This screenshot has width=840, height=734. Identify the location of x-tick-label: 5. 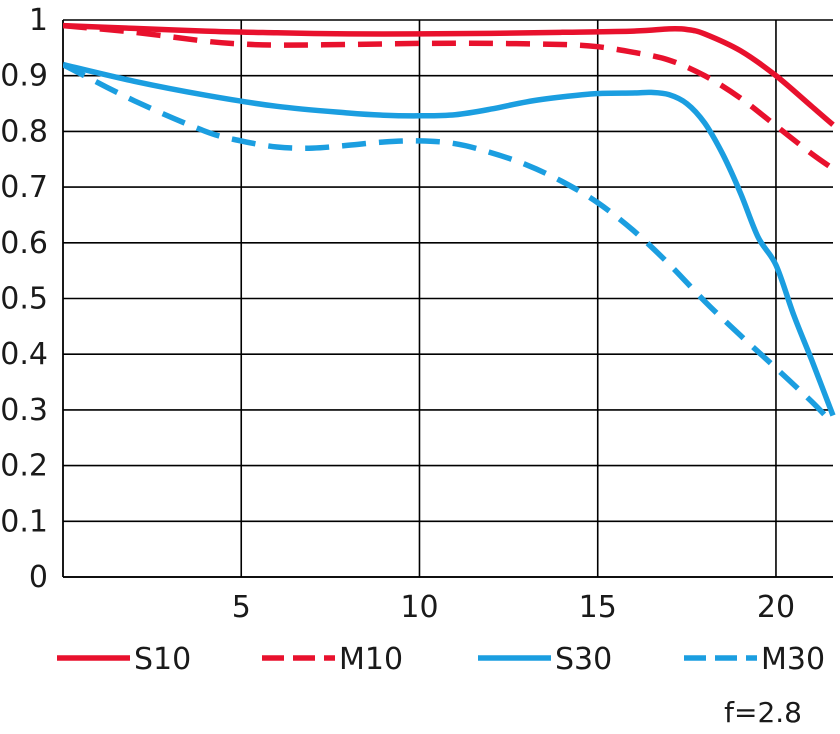
(241, 607).